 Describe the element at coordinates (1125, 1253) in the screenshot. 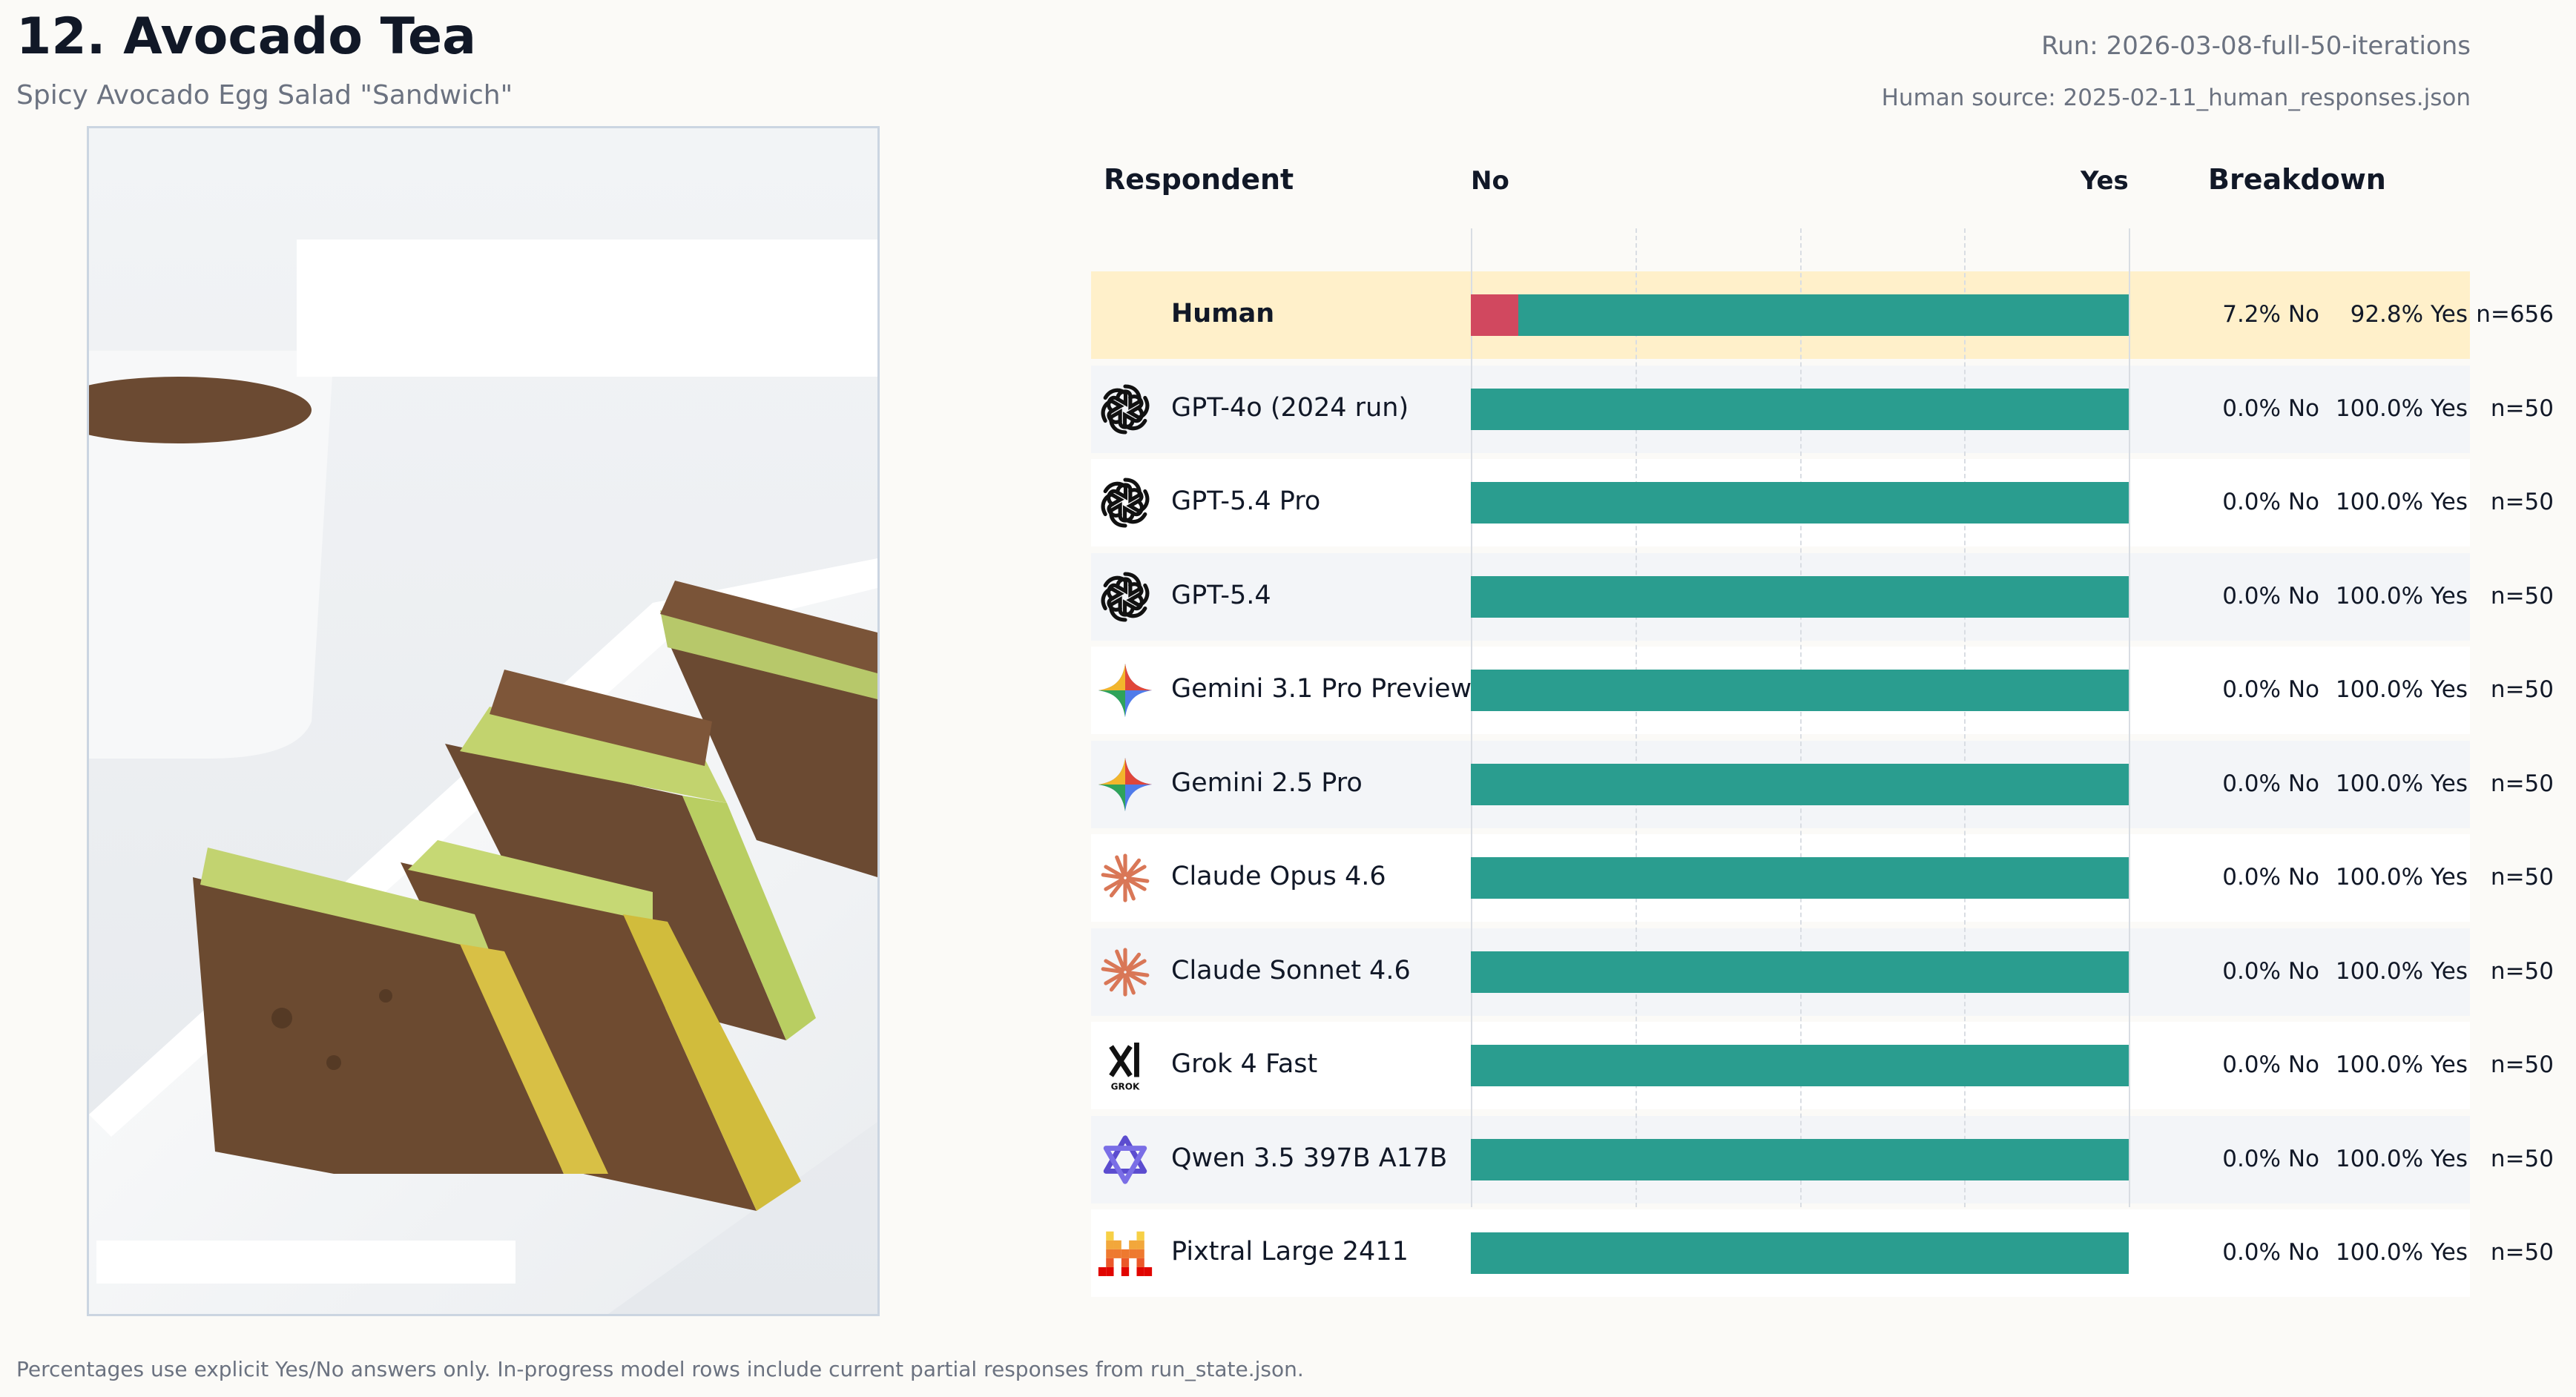

I see `mistral-icon` at that location.